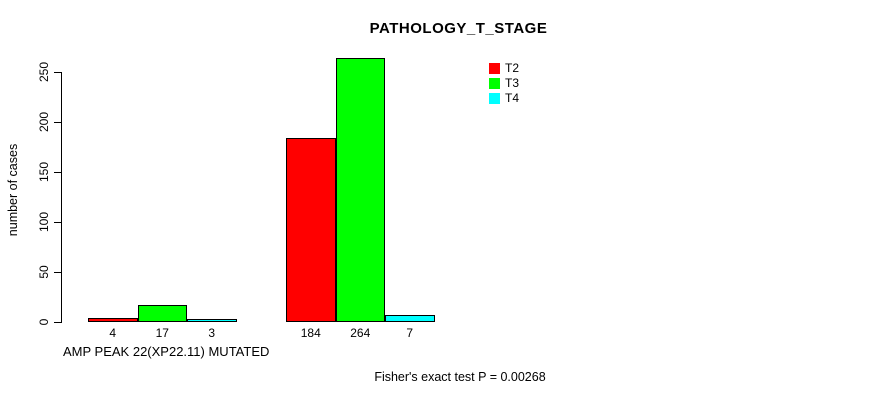 The image size is (890, 400). I want to click on legend-swatch-T3, so click(494, 83).